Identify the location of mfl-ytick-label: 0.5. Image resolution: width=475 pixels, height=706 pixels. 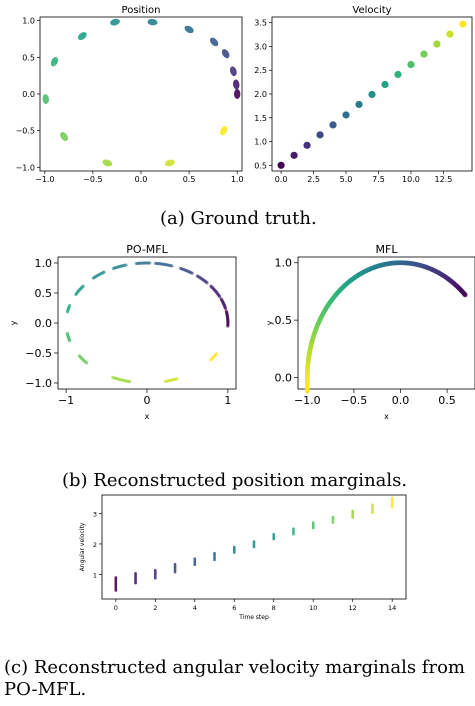
(284, 320).